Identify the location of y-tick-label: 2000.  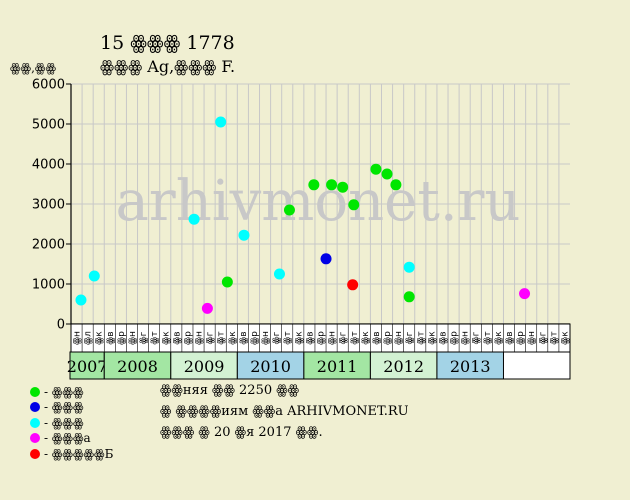
(48, 245).